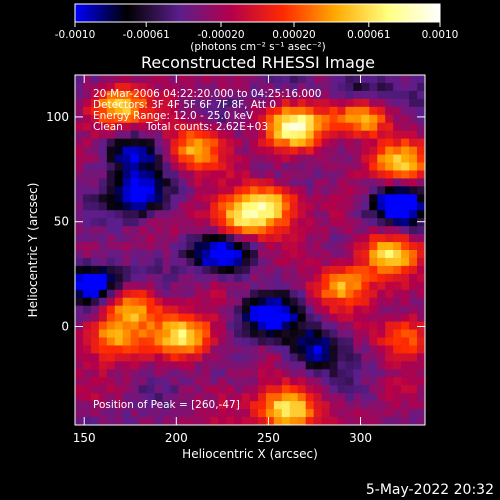 The image size is (500, 500). Describe the element at coordinates (430, 490) in the screenshot. I see `footer-timestamp: 5-May-2022 20:32` at that location.